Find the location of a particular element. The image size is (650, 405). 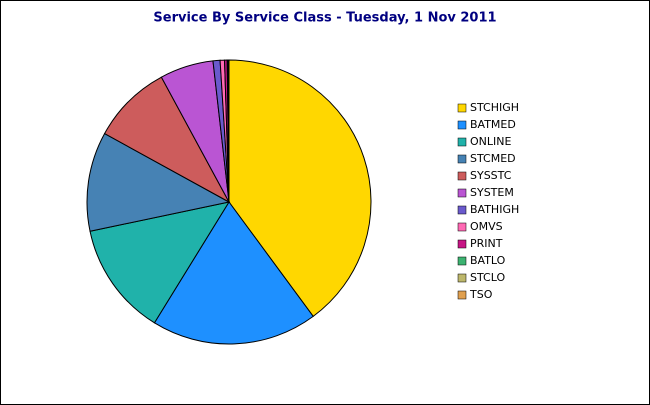

legend-label: BATLO is located at coordinates (488, 260).